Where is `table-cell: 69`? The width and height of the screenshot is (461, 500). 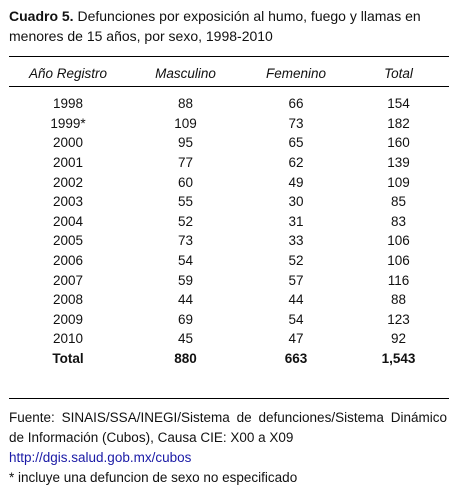
table-cell: 69 is located at coordinates (185, 319).